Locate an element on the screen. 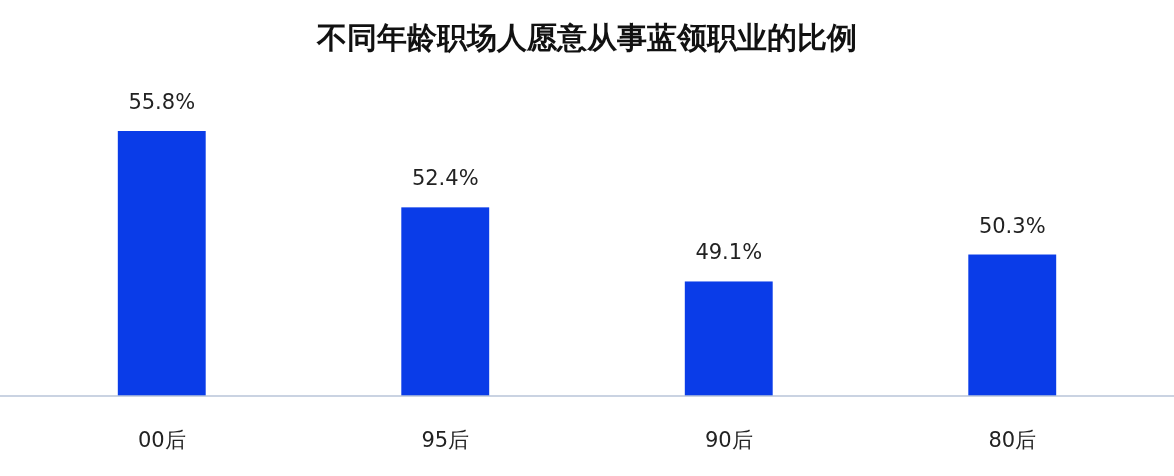 This screenshot has height=476, width=1174. x-tick-label: 95后 is located at coordinates (445, 440).